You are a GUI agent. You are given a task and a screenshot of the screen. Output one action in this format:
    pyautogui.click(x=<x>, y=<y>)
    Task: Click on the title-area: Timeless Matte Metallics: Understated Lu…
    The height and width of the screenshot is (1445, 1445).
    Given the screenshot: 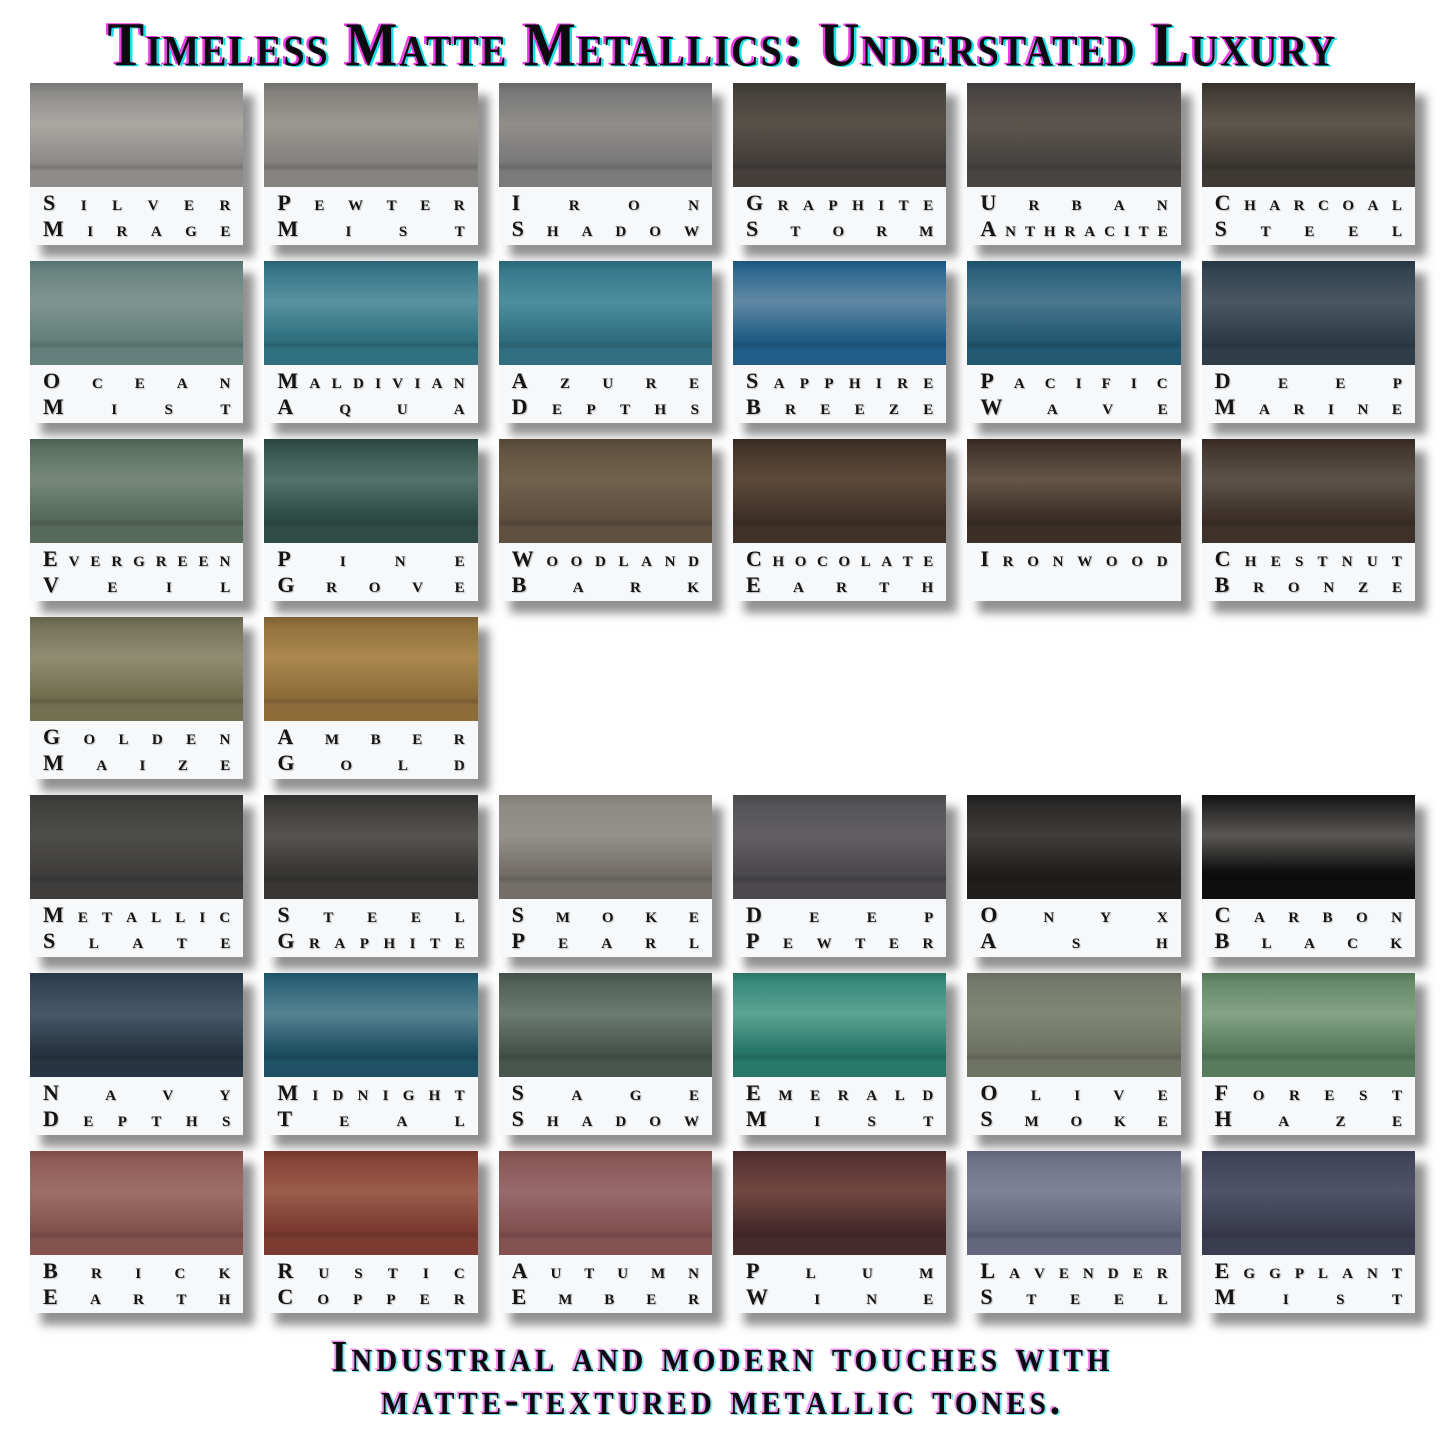 What is the action you would take?
    pyautogui.click(x=722, y=38)
    